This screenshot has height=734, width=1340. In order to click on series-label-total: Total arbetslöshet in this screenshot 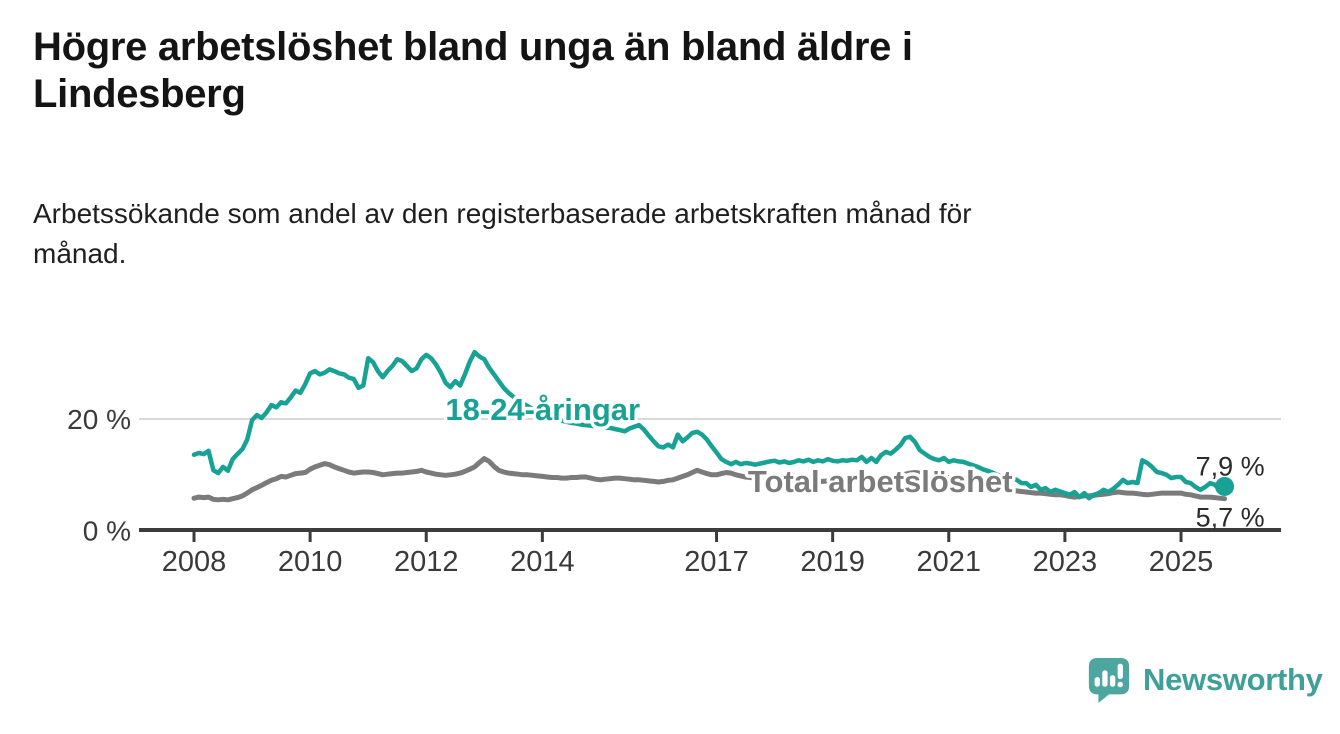, I will do `click(880, 481)`.